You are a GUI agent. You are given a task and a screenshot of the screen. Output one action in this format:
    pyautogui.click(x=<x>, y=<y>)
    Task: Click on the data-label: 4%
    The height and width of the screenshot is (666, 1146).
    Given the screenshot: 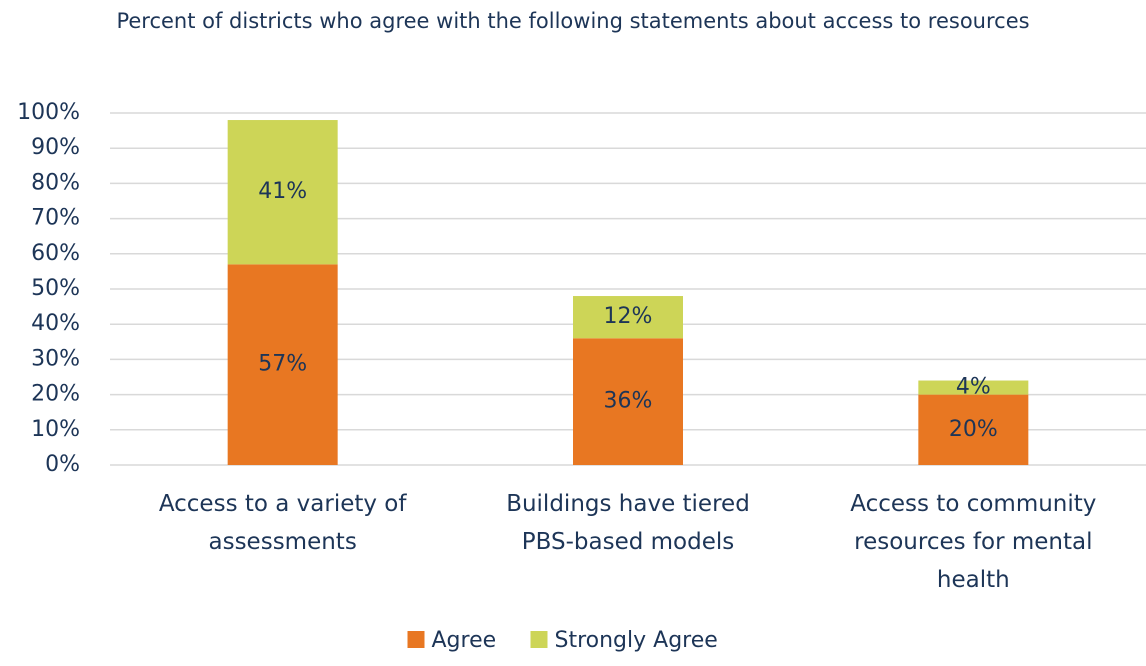 What is the action you would take?
    pyautogui.click(x=973, y=387)
    